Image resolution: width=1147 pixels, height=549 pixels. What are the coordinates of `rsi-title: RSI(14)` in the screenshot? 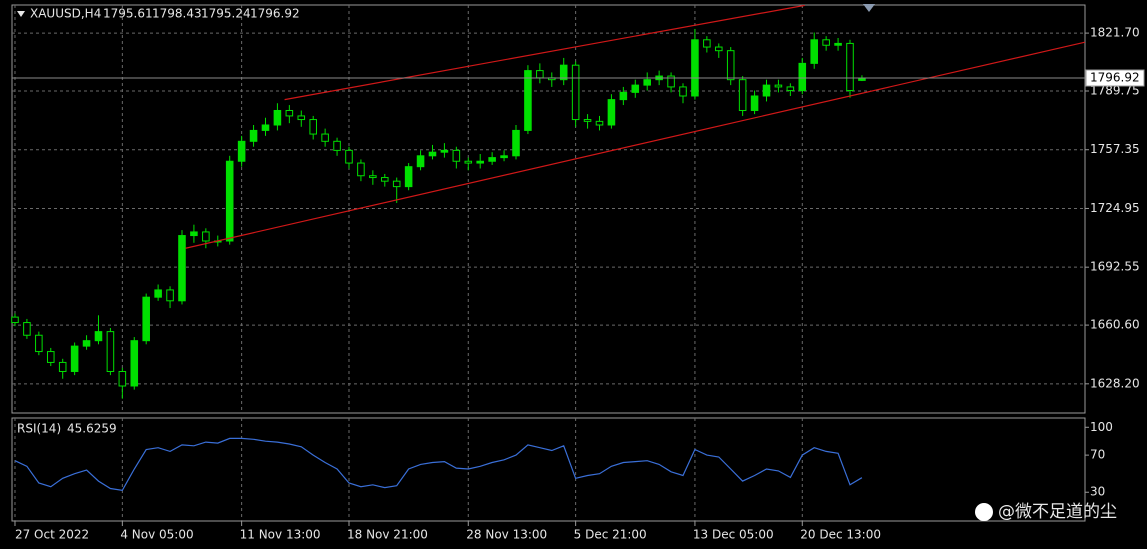 It's located at (39, 429).